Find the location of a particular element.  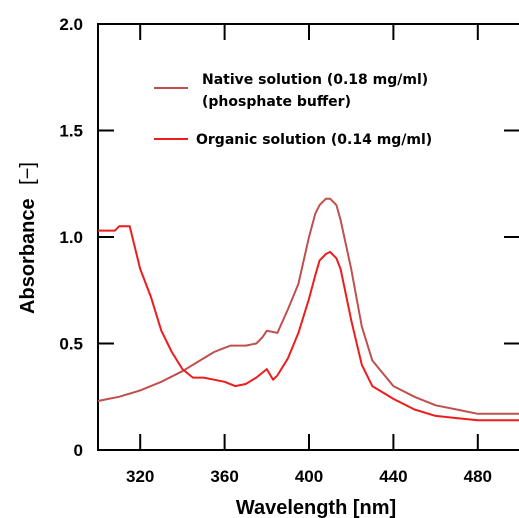

x-tick-label-440: 440 is located at coordinates (393, 476).